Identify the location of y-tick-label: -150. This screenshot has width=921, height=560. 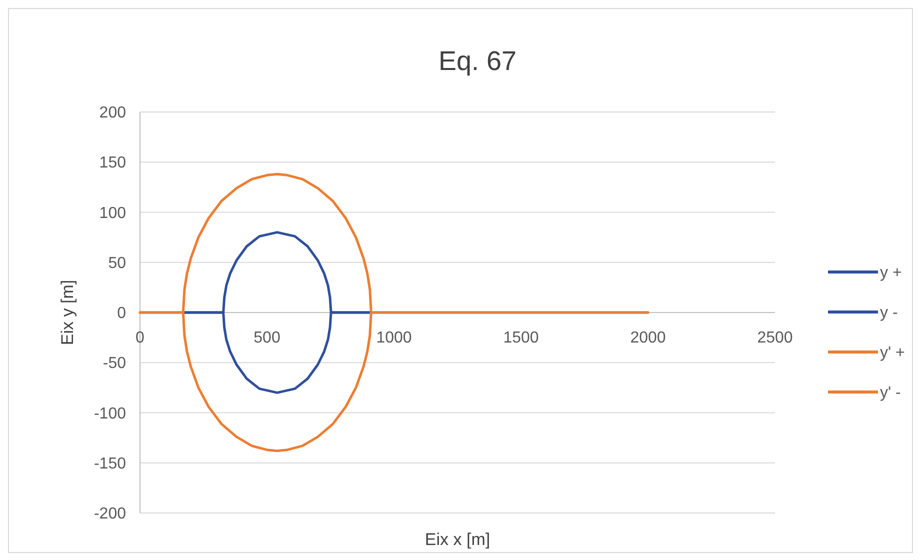
(110, 463).